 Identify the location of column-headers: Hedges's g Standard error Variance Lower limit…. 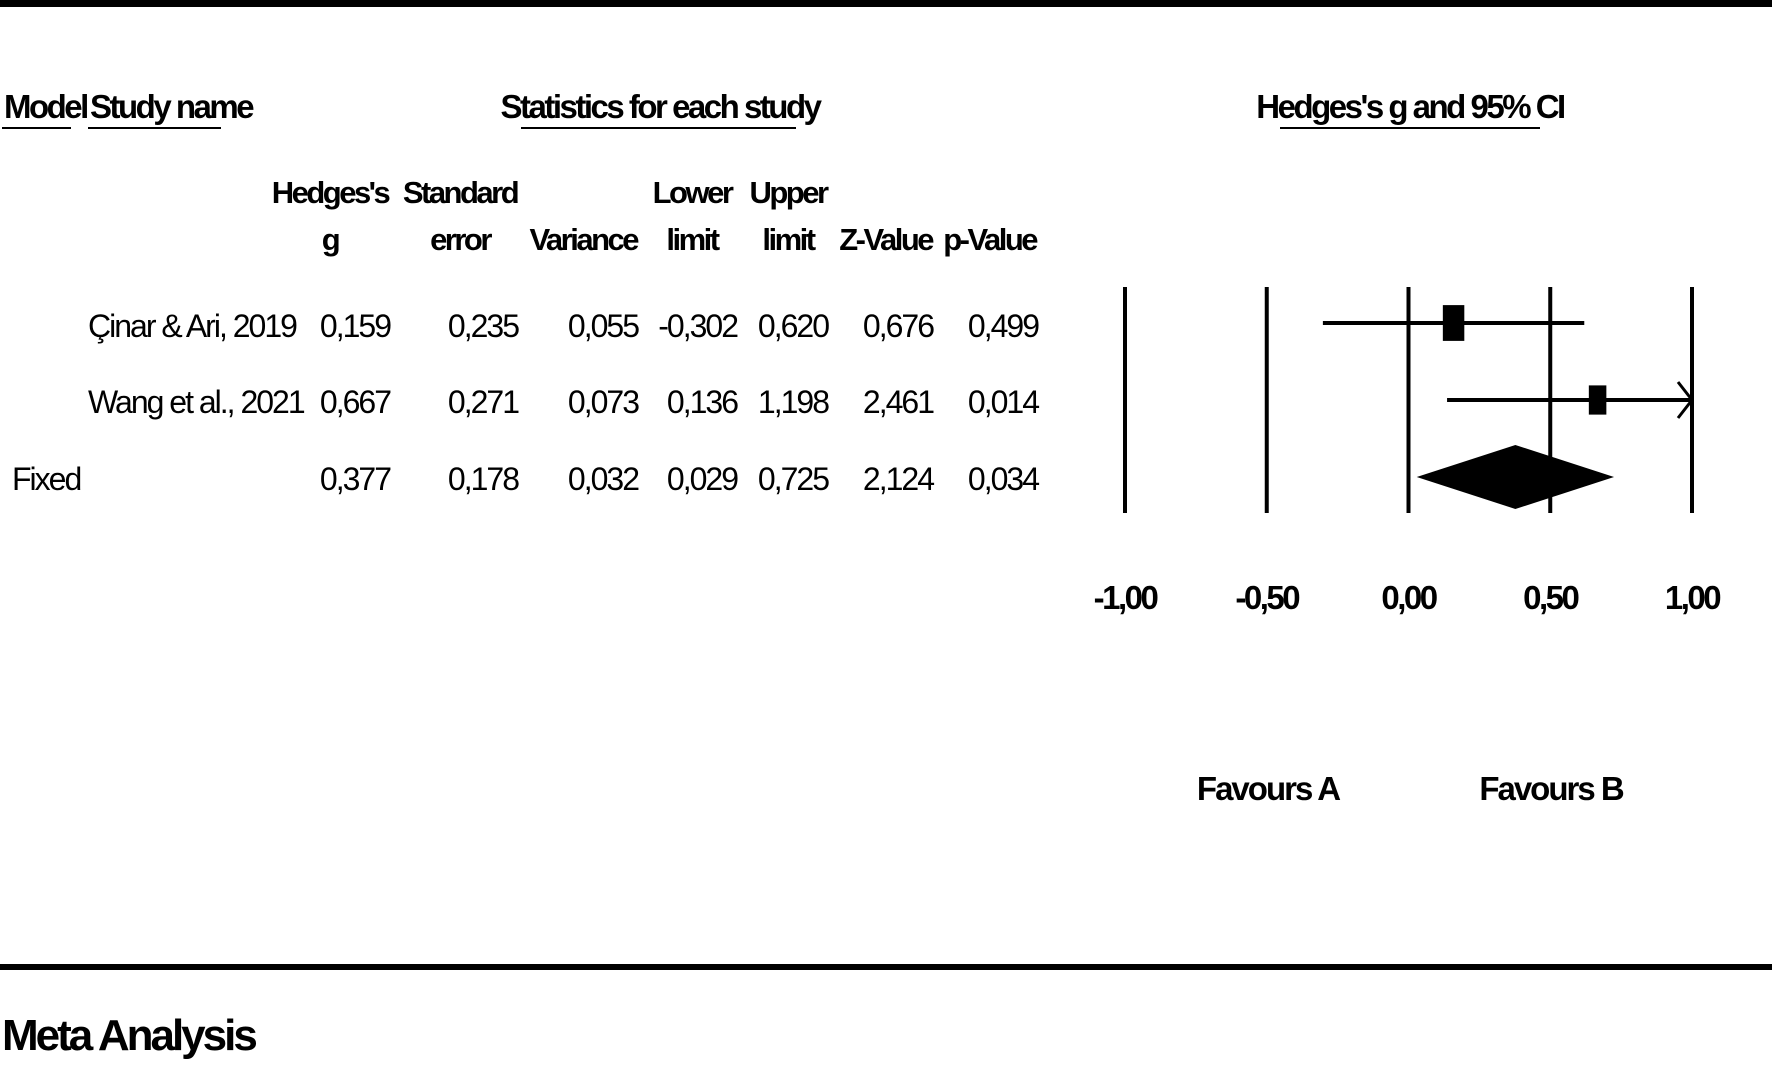
(656, 216).